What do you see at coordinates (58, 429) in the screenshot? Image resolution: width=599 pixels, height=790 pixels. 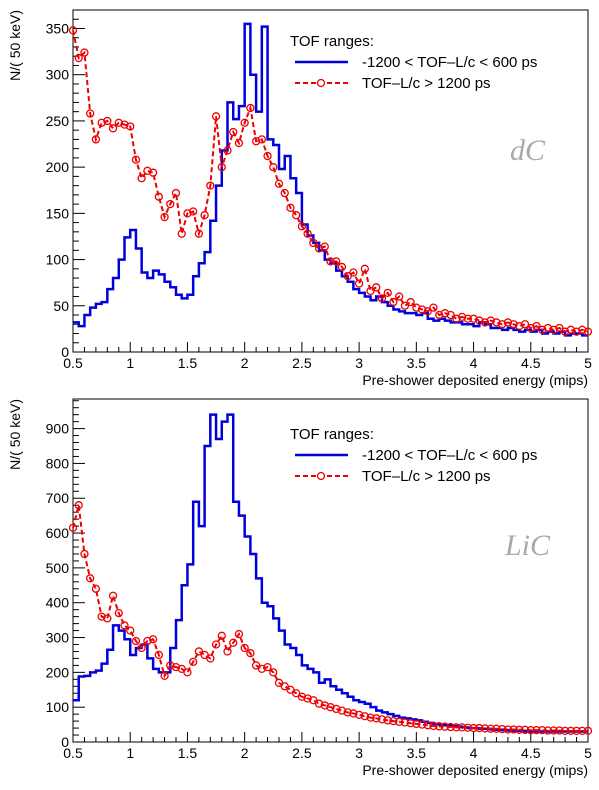 I see `y-tick-label: 900` at bounding box center [58, 429].